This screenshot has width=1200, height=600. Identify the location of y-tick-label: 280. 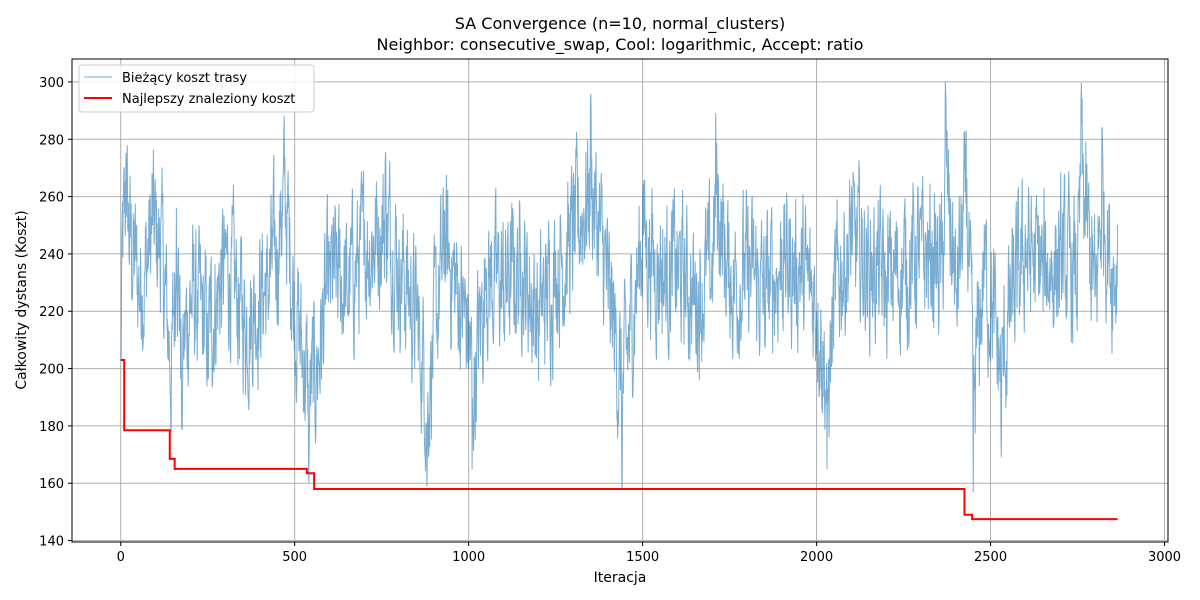
(51, 140).